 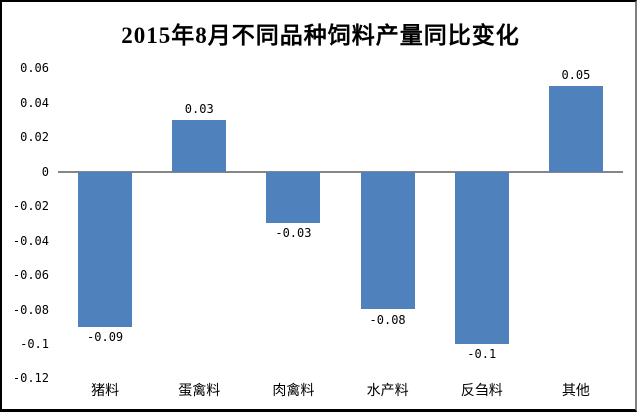 What do you see at coordinates (34, 68) in the screenshot?
I see `y-axis-tick-label: 0.06` at bounding box center [34, 68].